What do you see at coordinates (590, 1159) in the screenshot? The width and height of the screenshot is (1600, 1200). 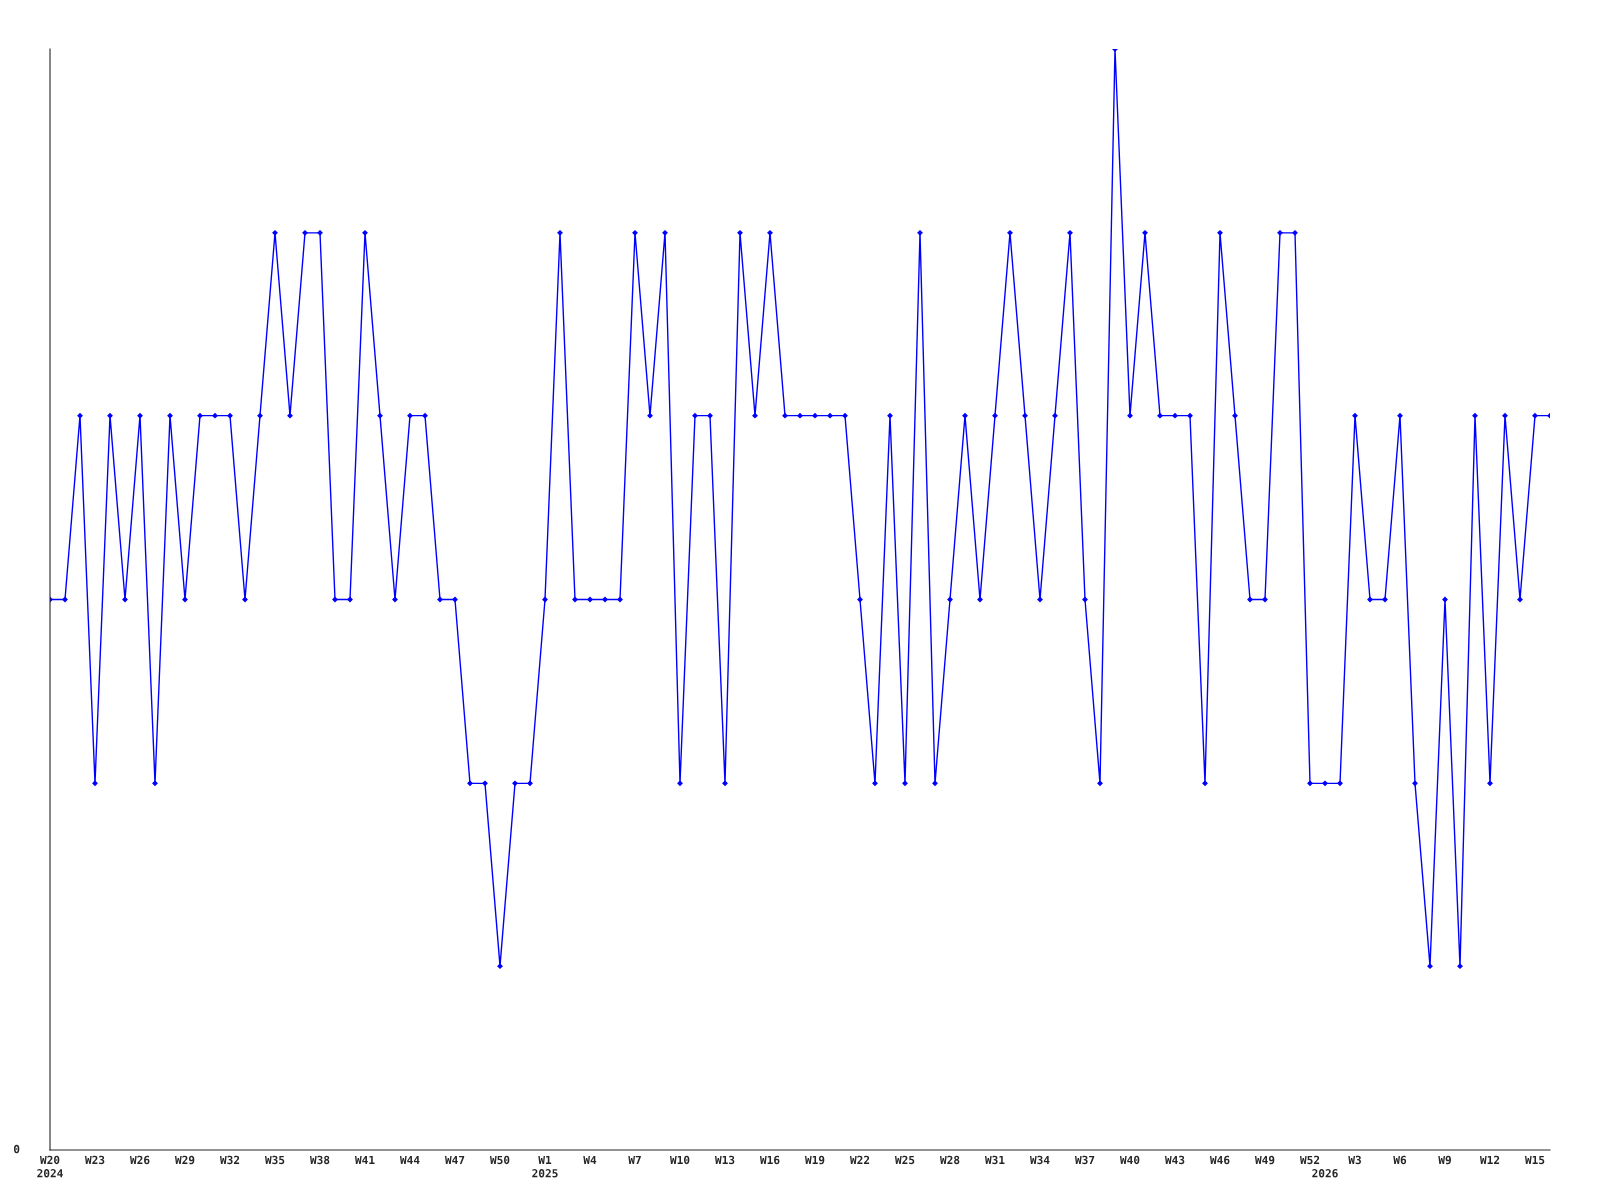 I see `x-tick-label: W4` at bounding box center [590, 1159].